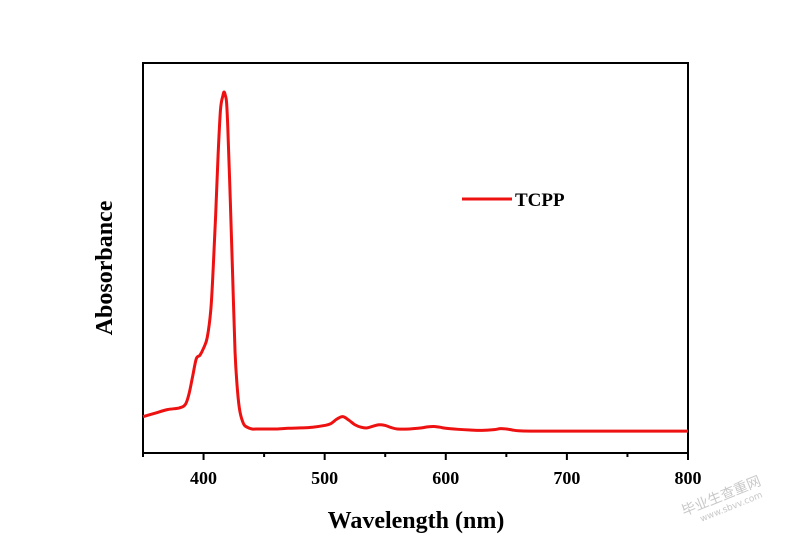 Image resolution: width=800 pixels, height=543 pixels. Describe the element at coordinates (416, 521) in the screenshot. I see `x-axis-title: Wavelength (nm)` at that location.